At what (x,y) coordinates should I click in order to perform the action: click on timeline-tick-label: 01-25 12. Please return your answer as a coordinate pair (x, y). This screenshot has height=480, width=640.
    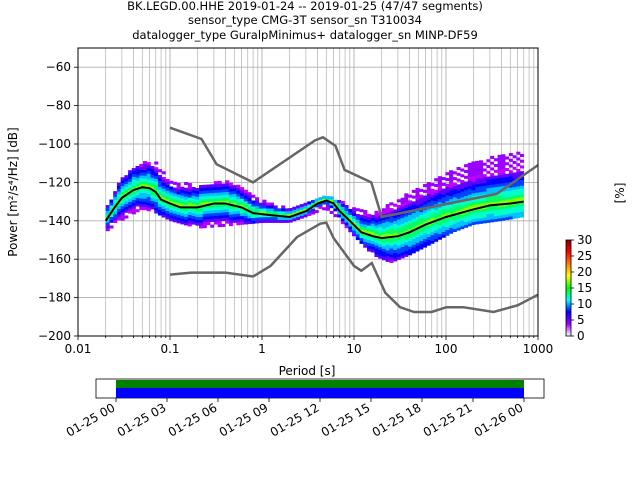
    Looking at the image, I should click on (295, 419).